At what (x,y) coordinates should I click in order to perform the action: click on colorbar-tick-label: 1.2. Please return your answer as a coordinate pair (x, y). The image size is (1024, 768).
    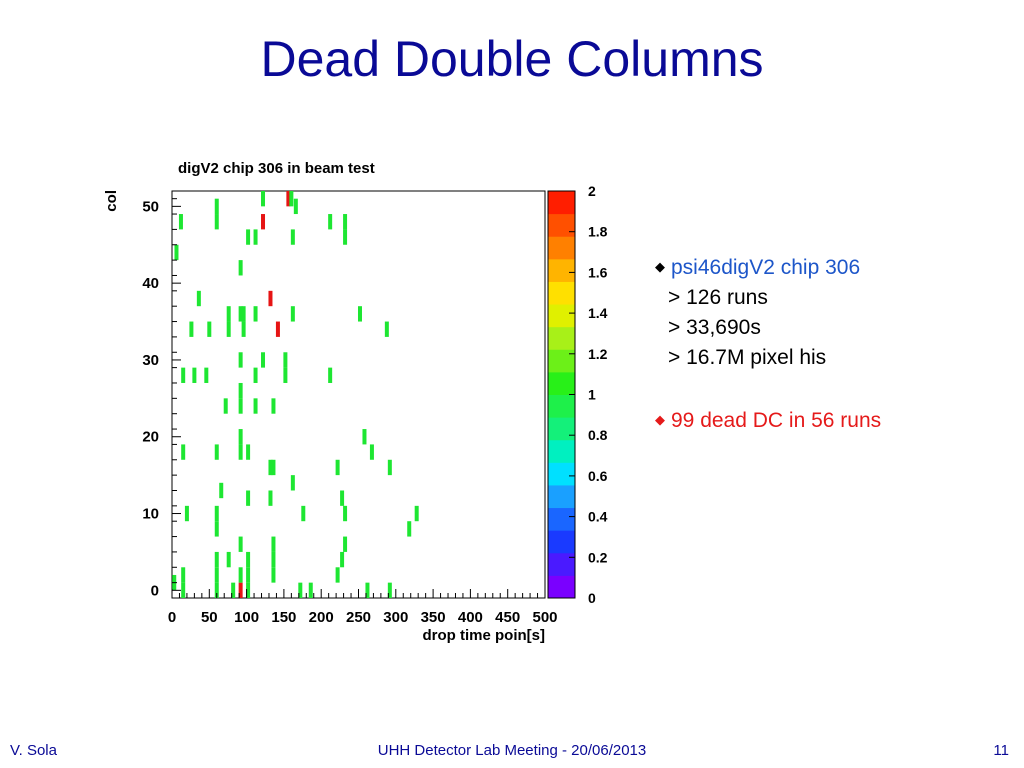
    Looking at the image, I should click on (598, 354).